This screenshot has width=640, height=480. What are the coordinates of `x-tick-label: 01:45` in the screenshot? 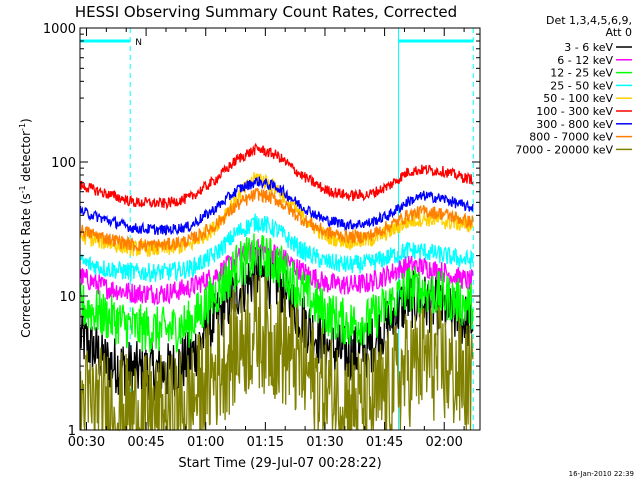 It's located at (384, 442).